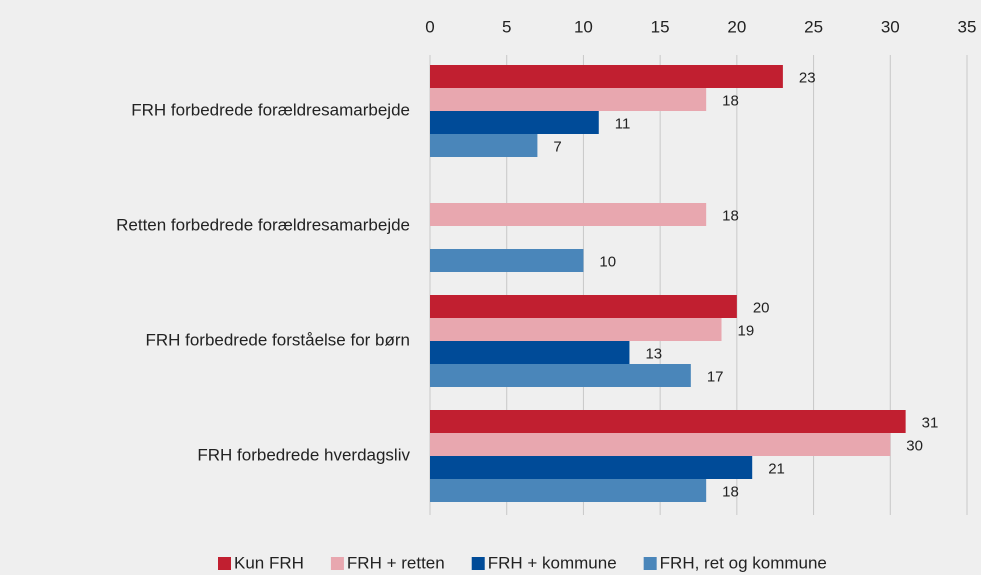  I want to click on value-label: 20, so click(761, 307).